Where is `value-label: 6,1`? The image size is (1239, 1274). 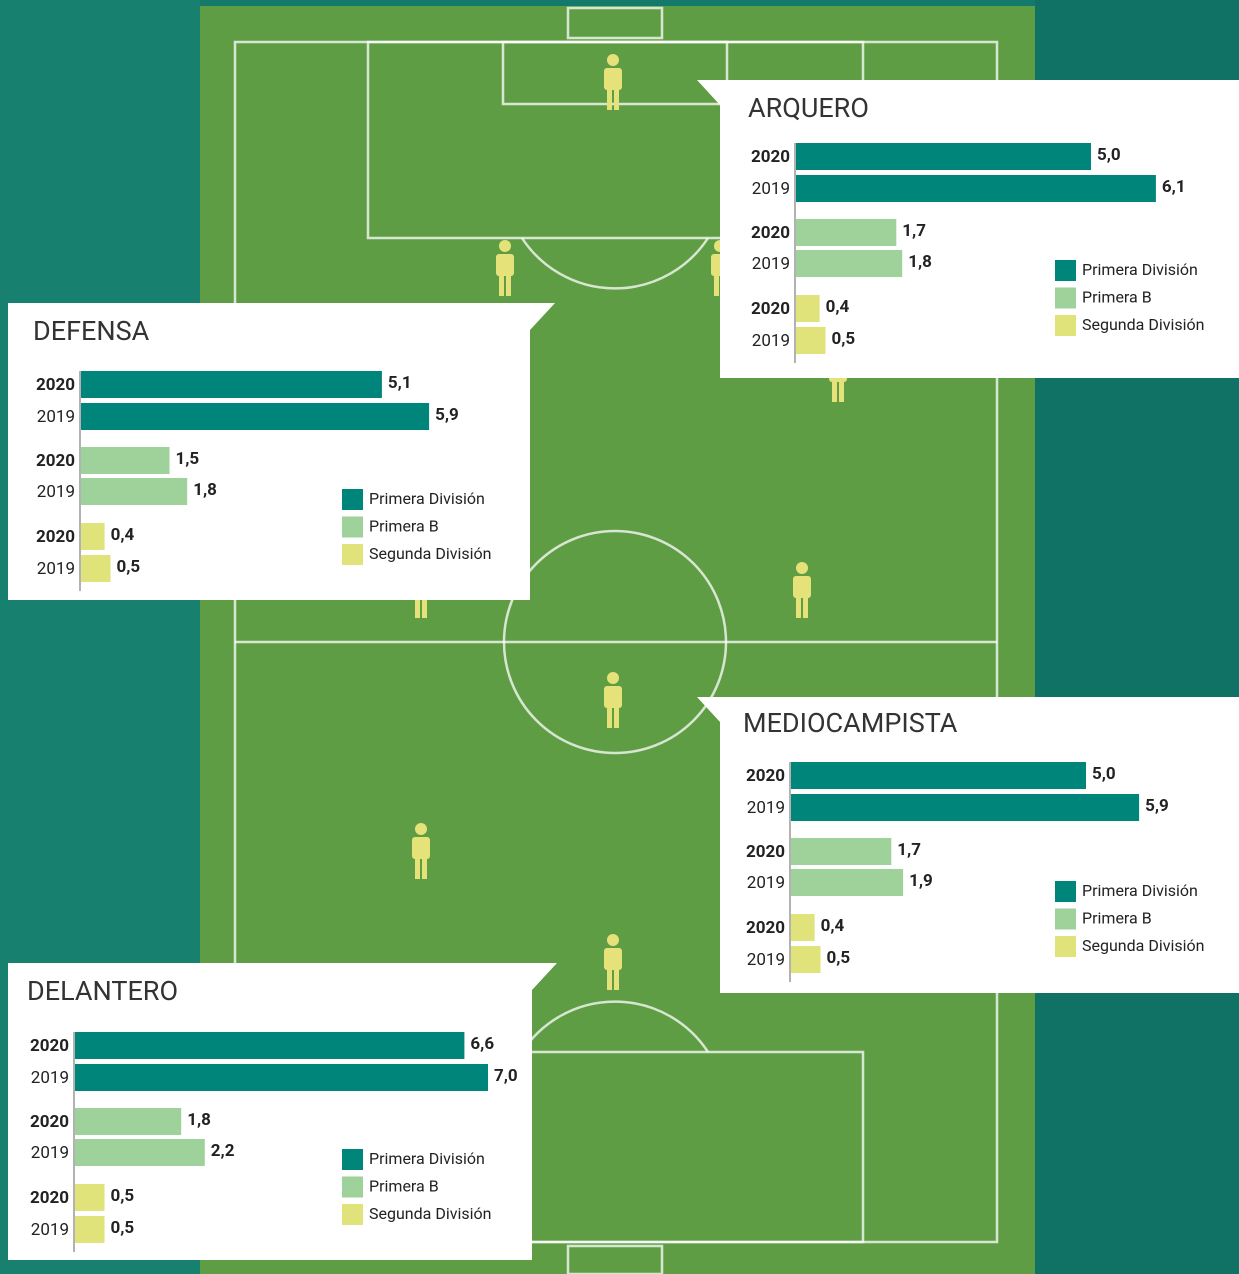 value-label: 6,1 is located at coordinates (1174, 187).